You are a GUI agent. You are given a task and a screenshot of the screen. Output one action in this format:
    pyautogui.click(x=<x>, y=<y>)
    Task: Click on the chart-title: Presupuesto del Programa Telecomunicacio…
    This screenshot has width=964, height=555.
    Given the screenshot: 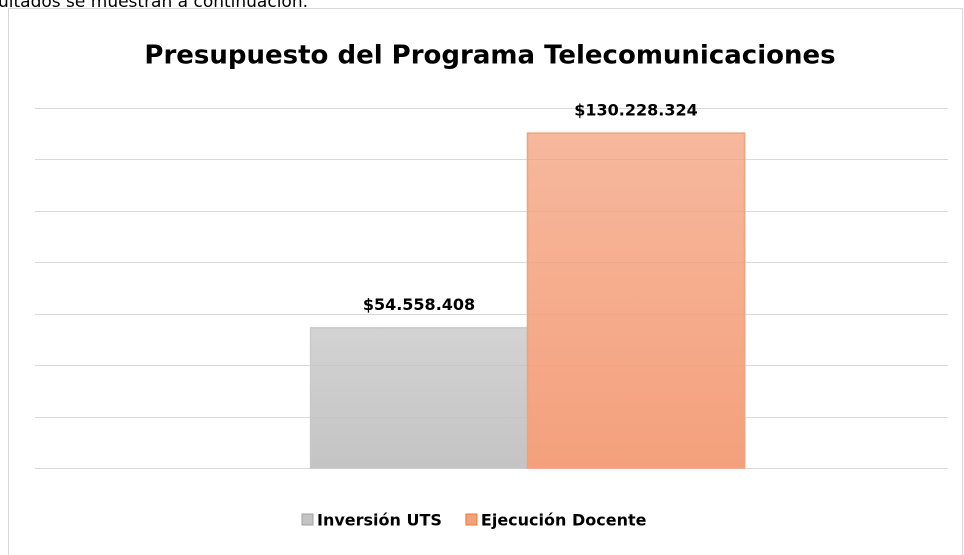 What is the action you would take?
    pyautogui.click(x=489, y=56)
    